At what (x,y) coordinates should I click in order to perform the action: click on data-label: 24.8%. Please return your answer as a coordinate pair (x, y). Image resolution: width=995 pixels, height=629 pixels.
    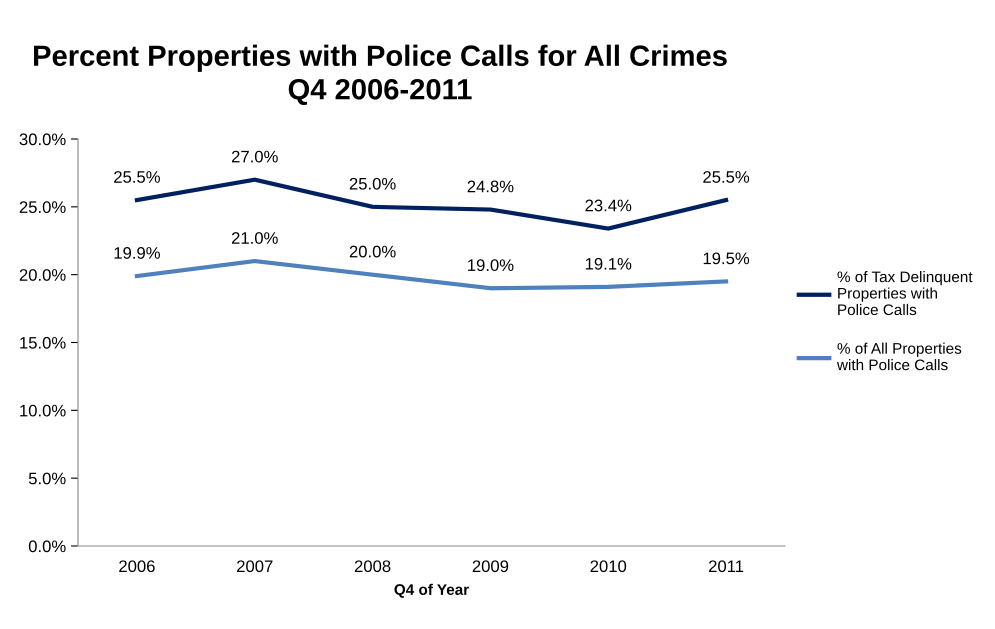
    Looking at the image, I should click on (491, 186).